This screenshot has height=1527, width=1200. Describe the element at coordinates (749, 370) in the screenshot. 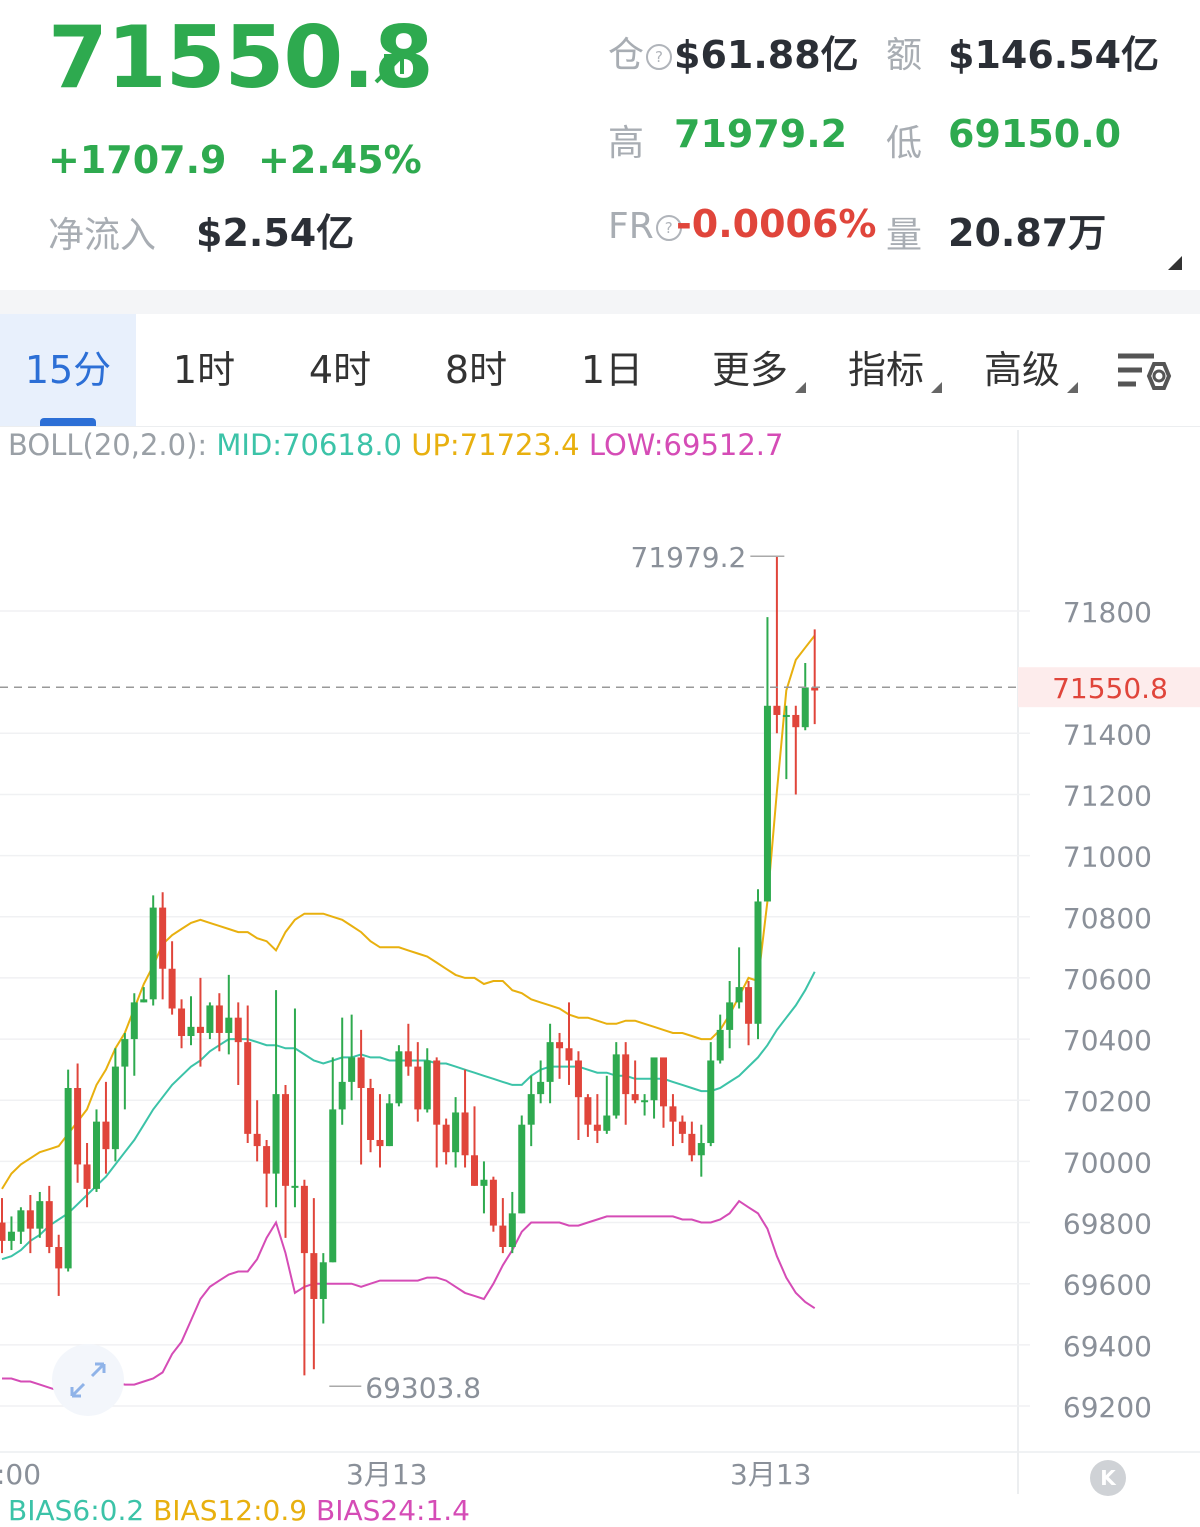

I see `tab-more: 更多` at that location.